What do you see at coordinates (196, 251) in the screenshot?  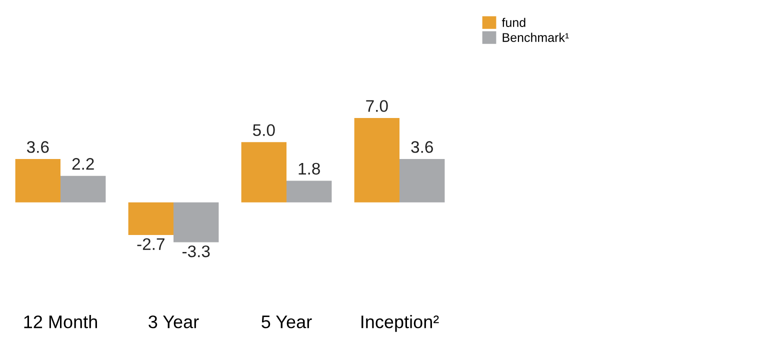 I see `data-label: -3.3` at bounding box center [196, 251].